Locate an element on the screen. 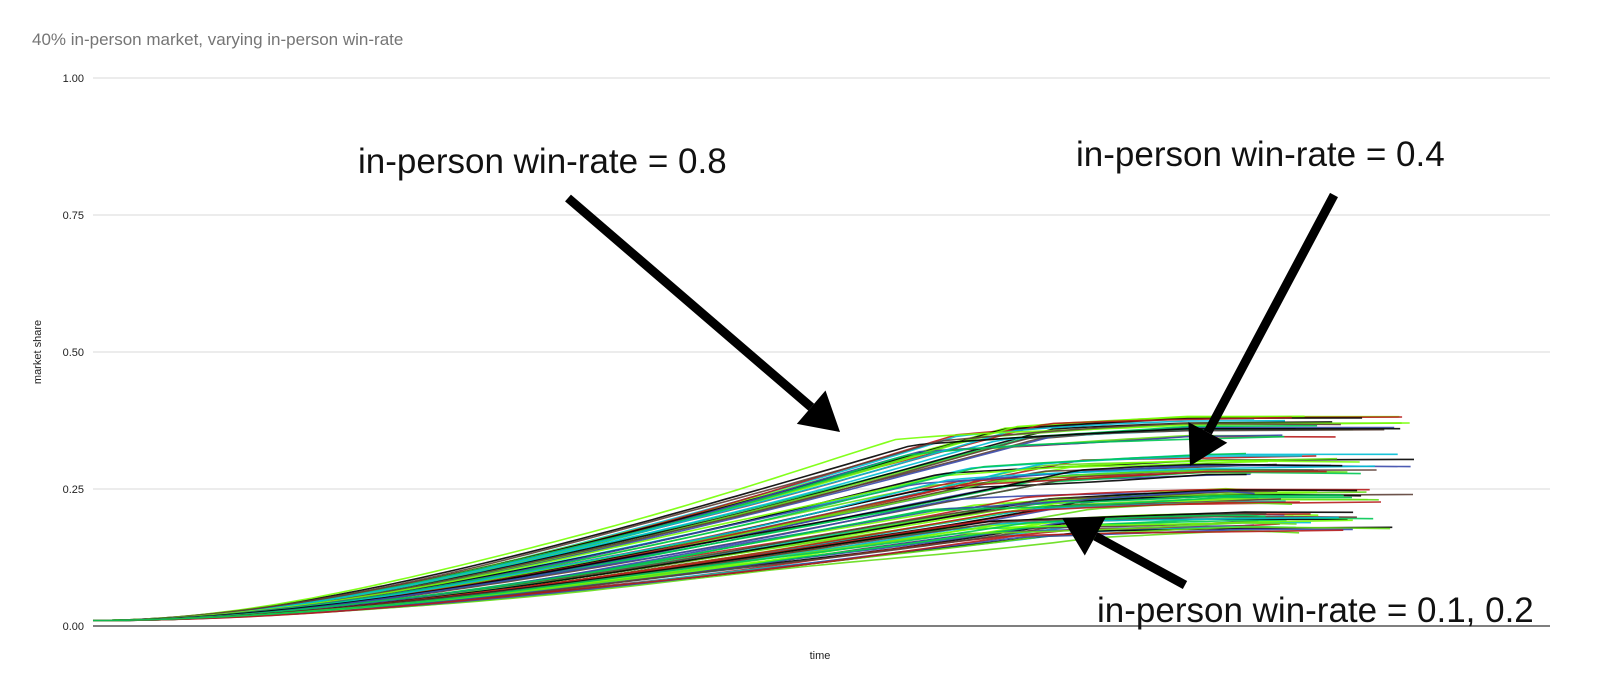 The width and height of the screenshot is (1600, 695). series-line-winrate-0.1-23 is located at coordinates (679, 568).